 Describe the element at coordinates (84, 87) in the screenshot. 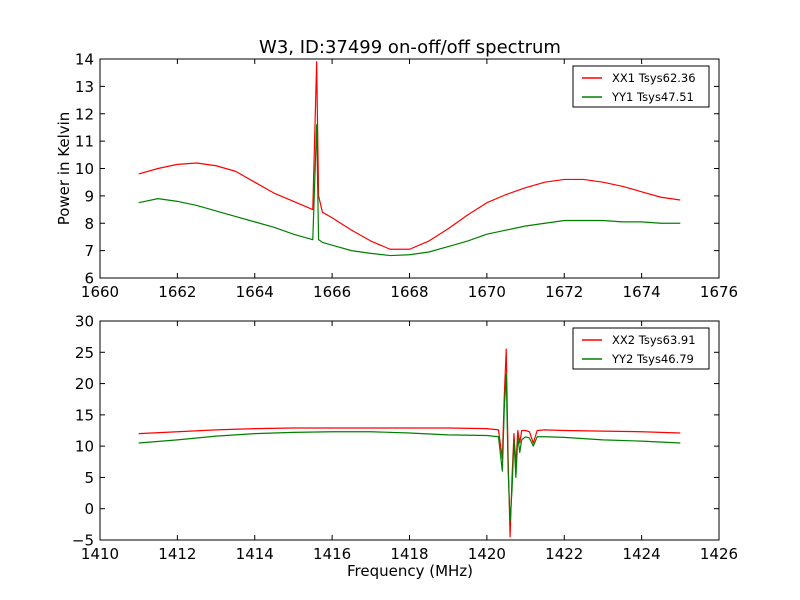

I see `panel-0-y-tick-label-7: 13` at that location.